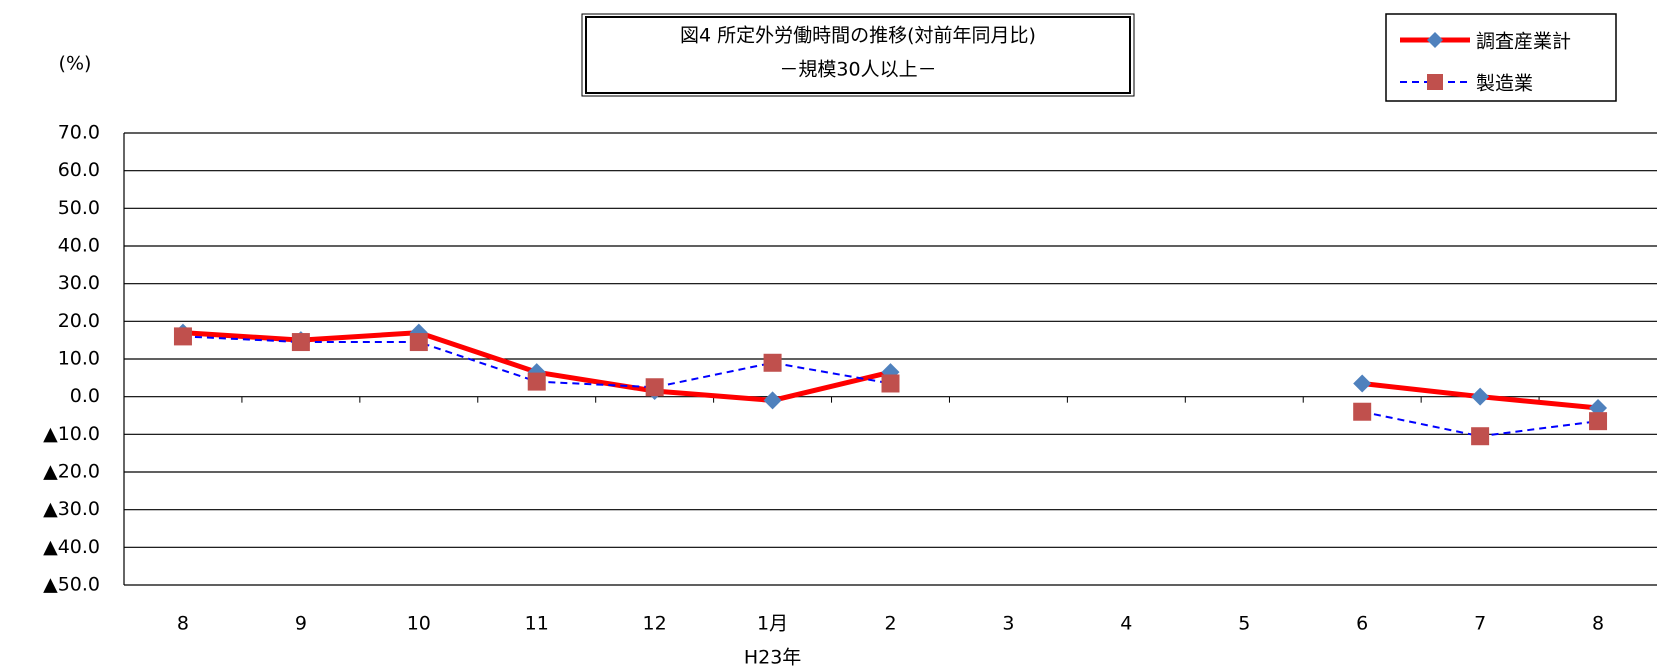 The width and height of the screenshot is (1657, 672). What do you see at coordinates (1362, 624) in the screenshot?
I see `x-tick-label: 6` at bounding box center [1362, 624].